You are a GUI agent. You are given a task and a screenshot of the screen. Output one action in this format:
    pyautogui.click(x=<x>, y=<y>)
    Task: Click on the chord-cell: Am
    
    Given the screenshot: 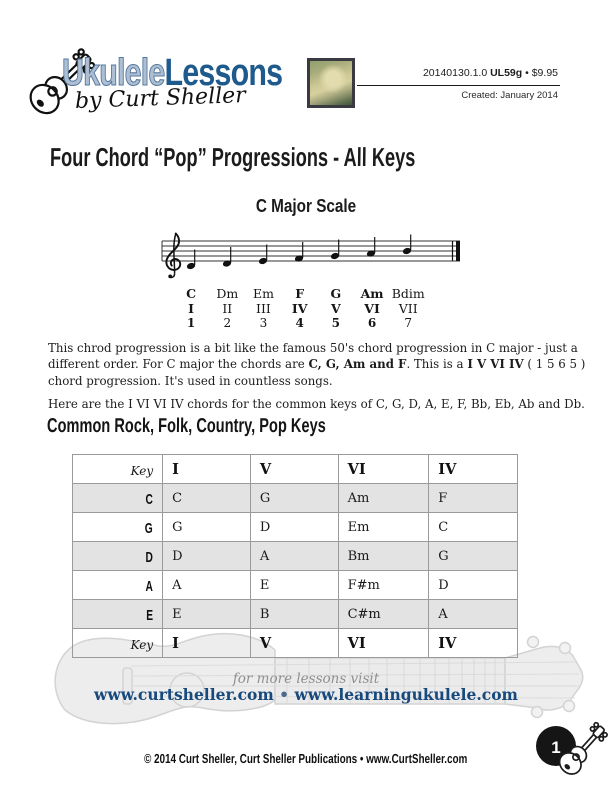 What is the action you would take?
    pyautogui.click(x=383, y=498)
    